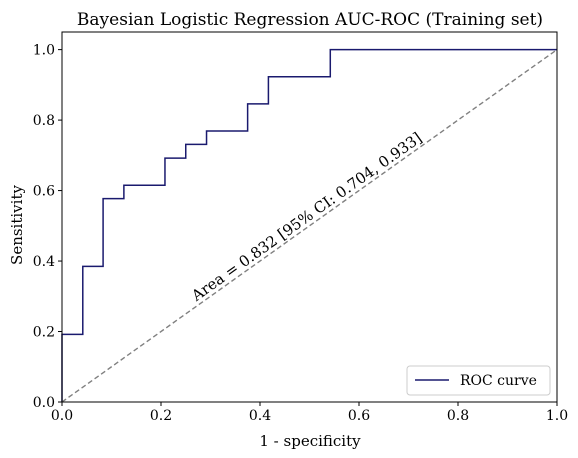 The width and height of the screenshot is (578, 458). I want to click on y-tick-label: 0.0, so click(44, 403).